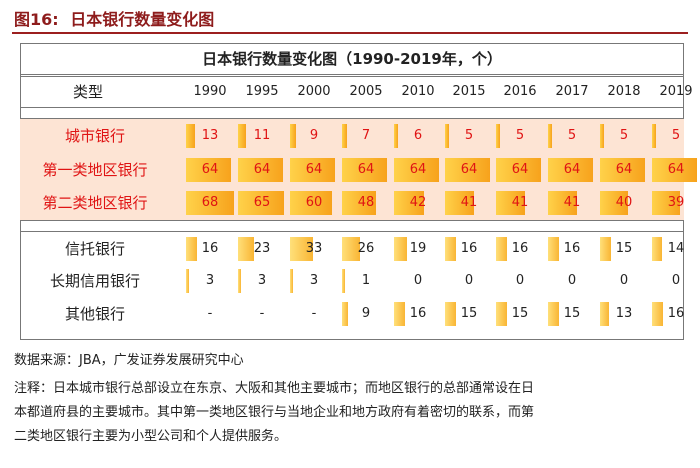  I want to click on year-header-1990: 1990, so click(210, 91).